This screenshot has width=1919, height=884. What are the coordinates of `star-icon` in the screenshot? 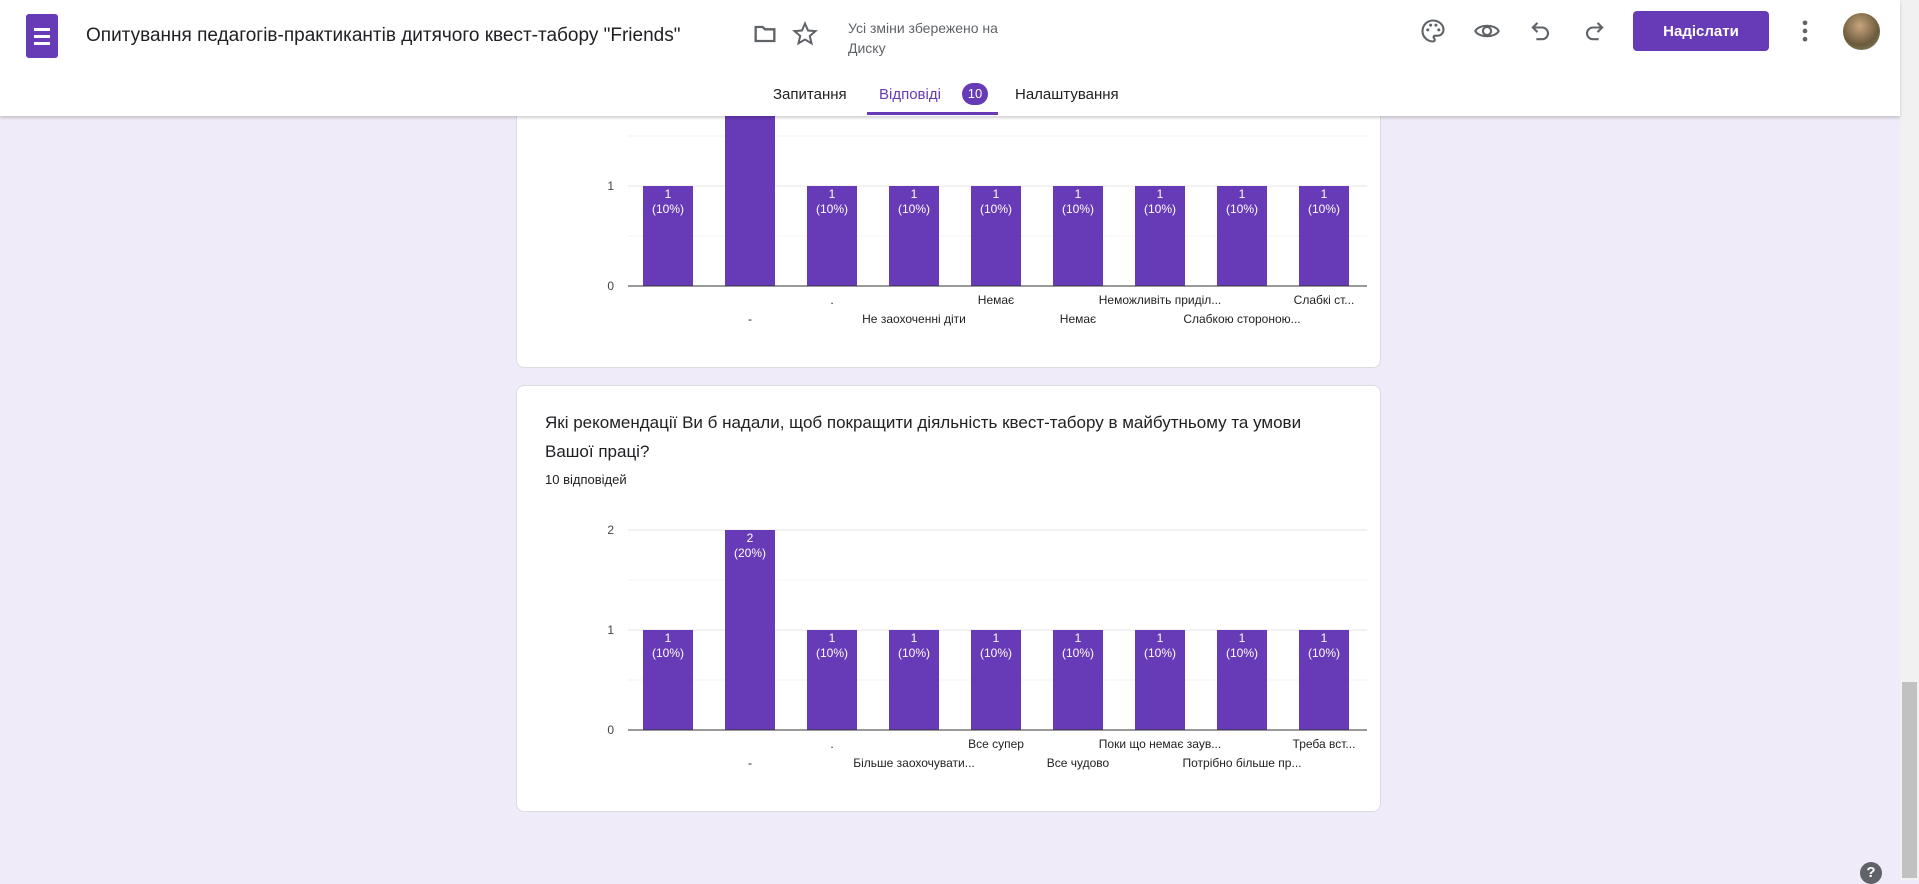 It's located at (805, 34).